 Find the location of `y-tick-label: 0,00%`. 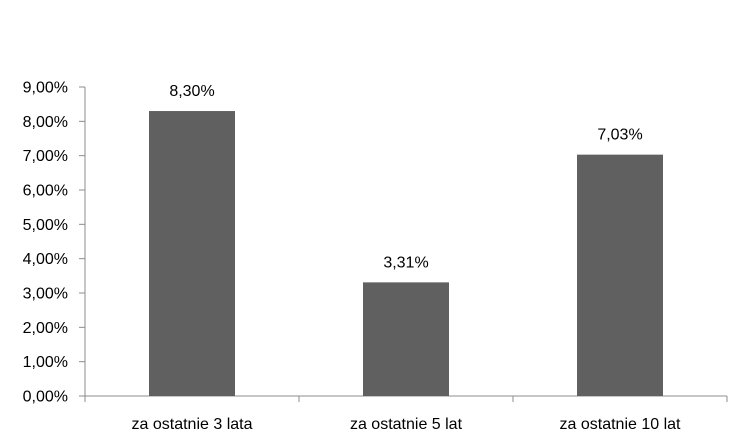

y-tick-label: 0,00% is located at coordinates (45, 397).